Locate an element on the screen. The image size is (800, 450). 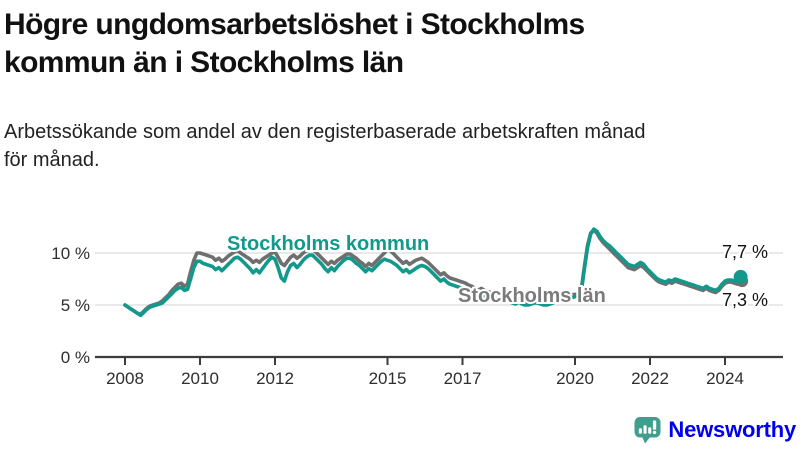
end-value-label-lan: 7,3 % is located at coordinates (745, 300).